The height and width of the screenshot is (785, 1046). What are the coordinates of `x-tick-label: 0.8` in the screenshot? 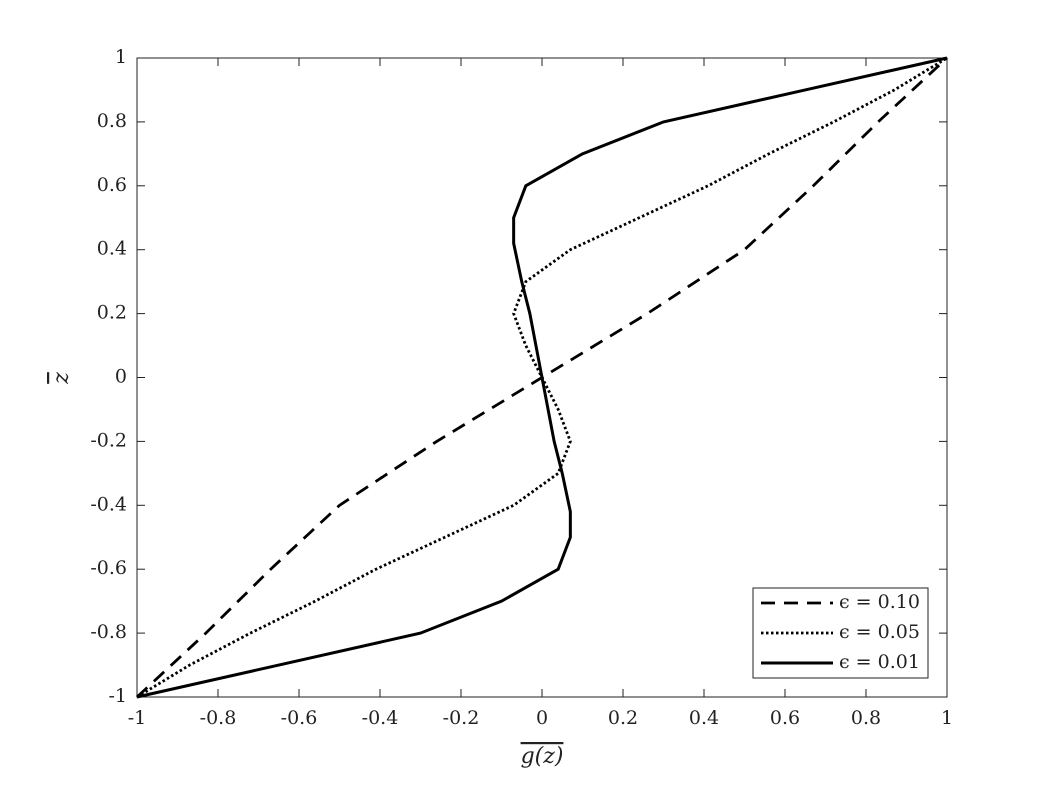 It's located at (866, 718).